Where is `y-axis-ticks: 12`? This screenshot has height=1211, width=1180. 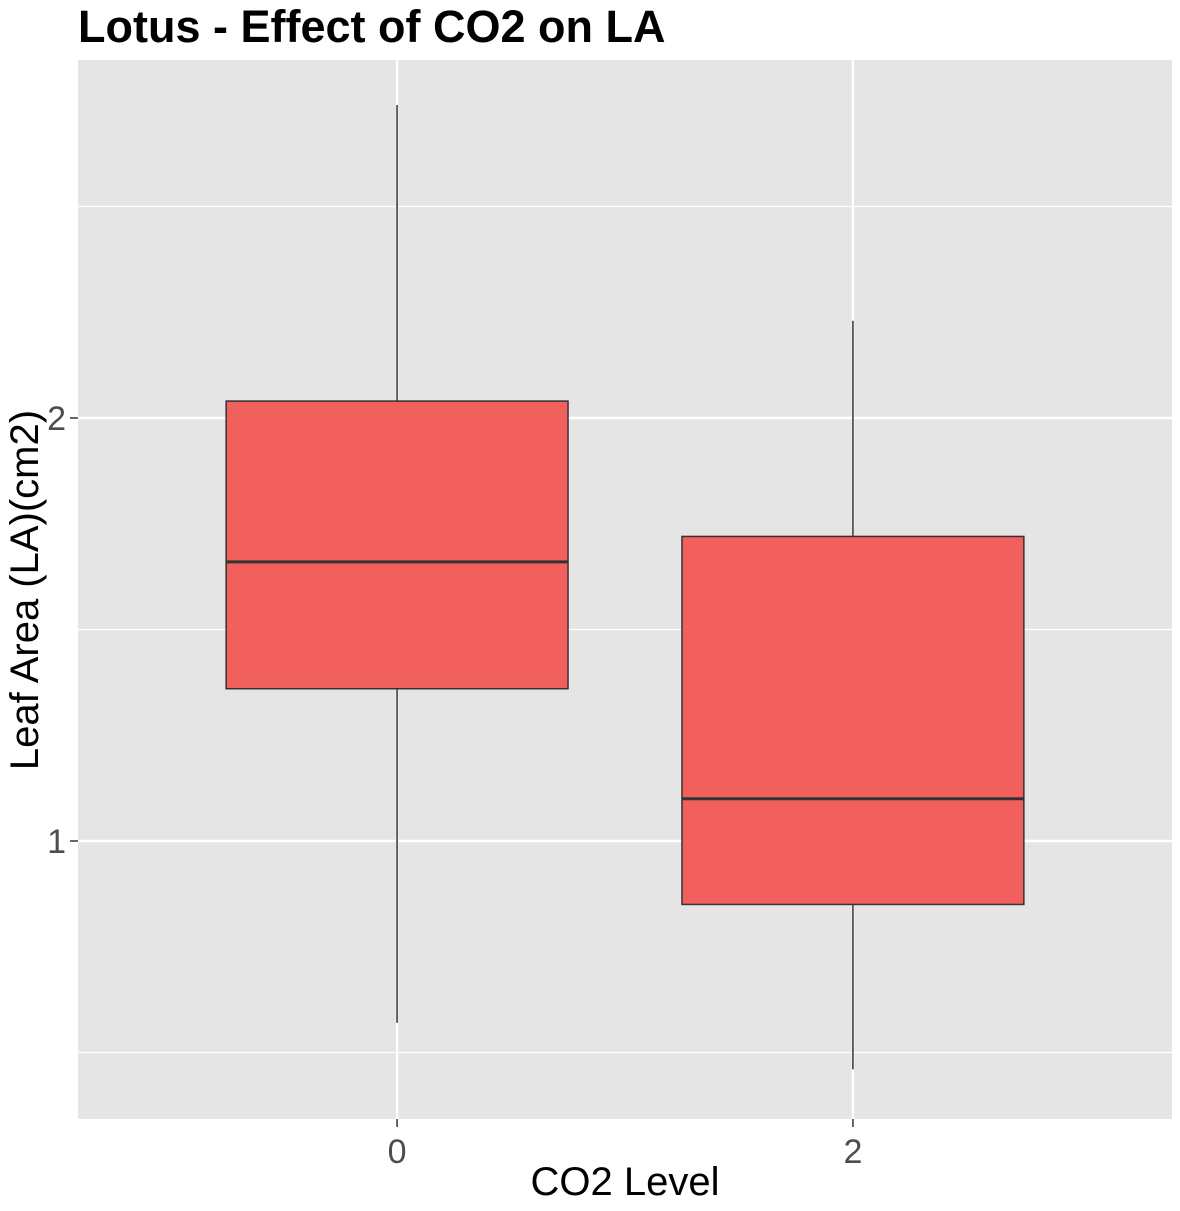
y-axis-ticks: 12 is located at coordinates (62, 630).